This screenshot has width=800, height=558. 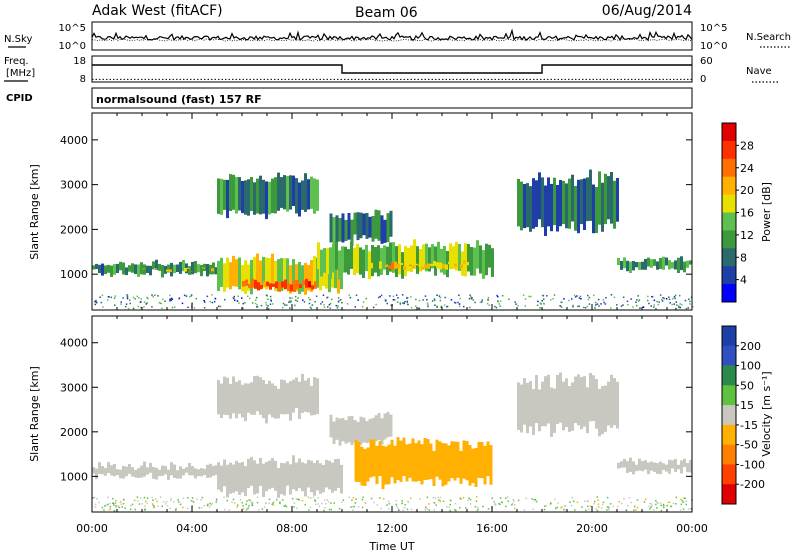 What do you see at coordinates (750, 366) in the screenshot?
I see `colorbar-tick-label: 100` at bounding box center [750, 366].